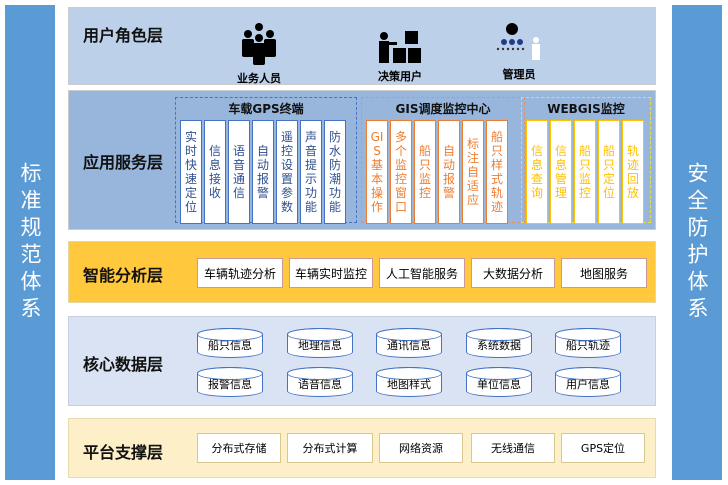 This screenshot has width=728, height=485. What do you see at coordinates (239, 172) in the screenshot?
I see `function-item: 语音通信` at bounding box center [239, 172].